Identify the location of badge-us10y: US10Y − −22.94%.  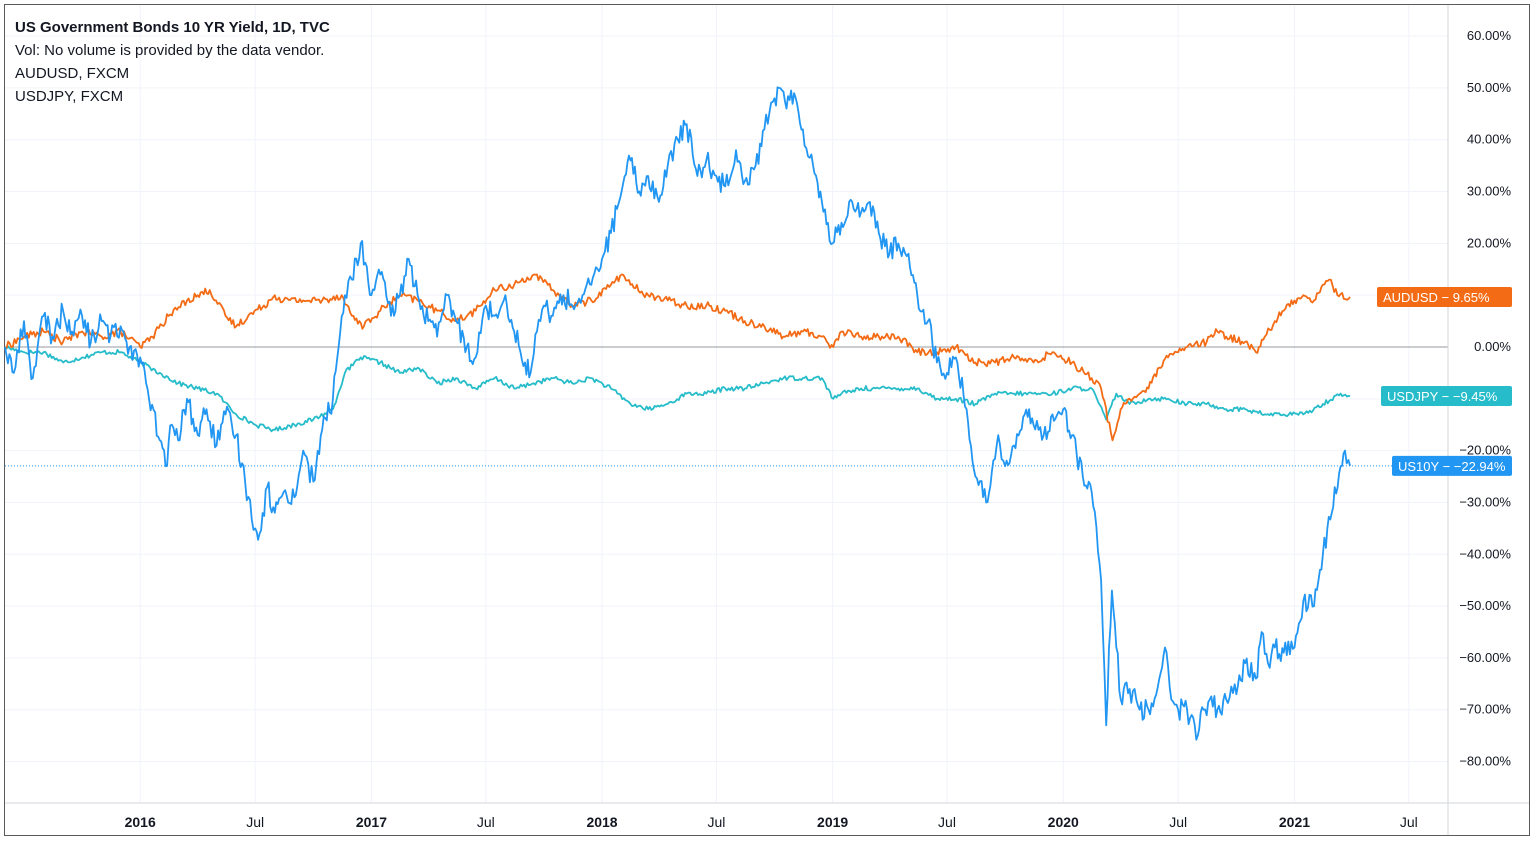
(1452, 465).